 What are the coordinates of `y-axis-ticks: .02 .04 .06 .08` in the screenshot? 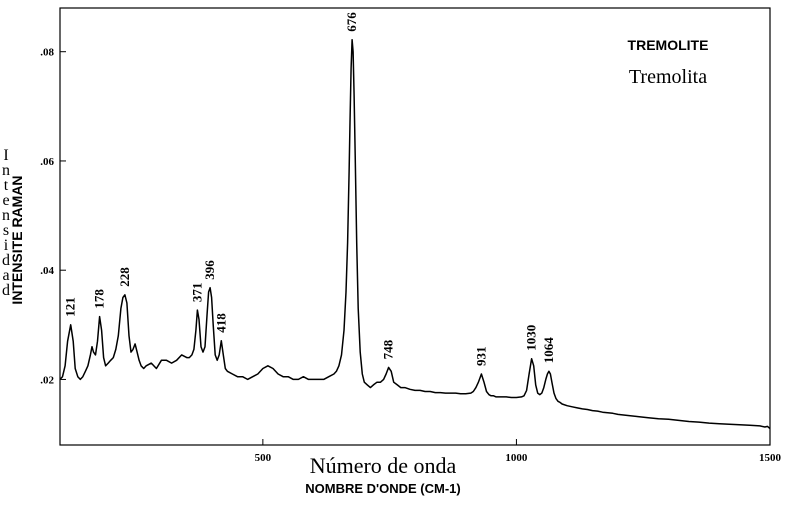 It's located at (53, 216).